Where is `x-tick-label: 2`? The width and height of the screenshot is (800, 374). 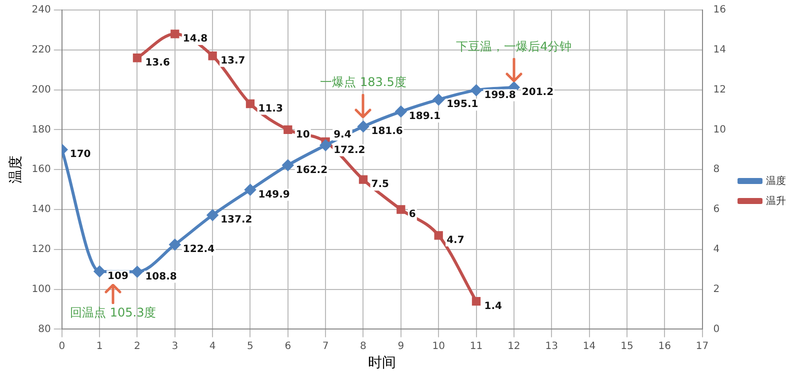
x-tick-label: 2 is located at coordinates (137, 346).